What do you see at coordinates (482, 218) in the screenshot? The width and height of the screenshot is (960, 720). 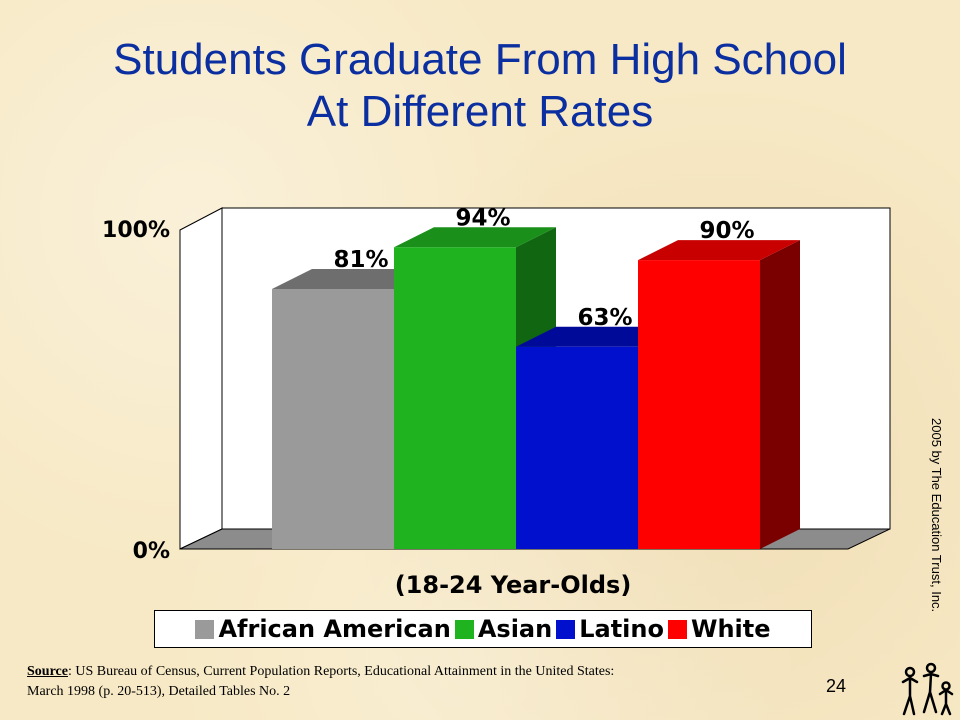 I see `data-label-asian: 94%` at bounding box center [482, 218].